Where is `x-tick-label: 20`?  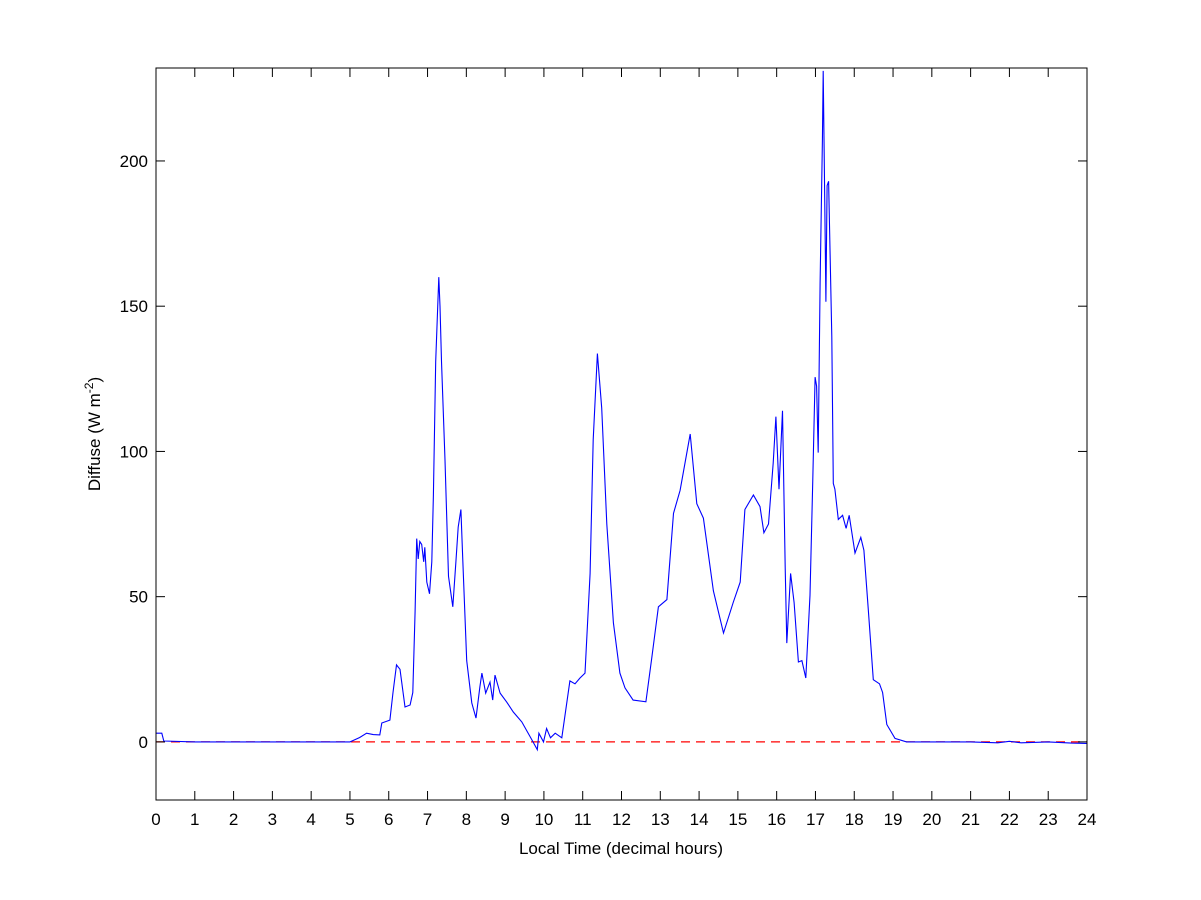 x-tick-label: 20 is located at coordinates (931, 819).